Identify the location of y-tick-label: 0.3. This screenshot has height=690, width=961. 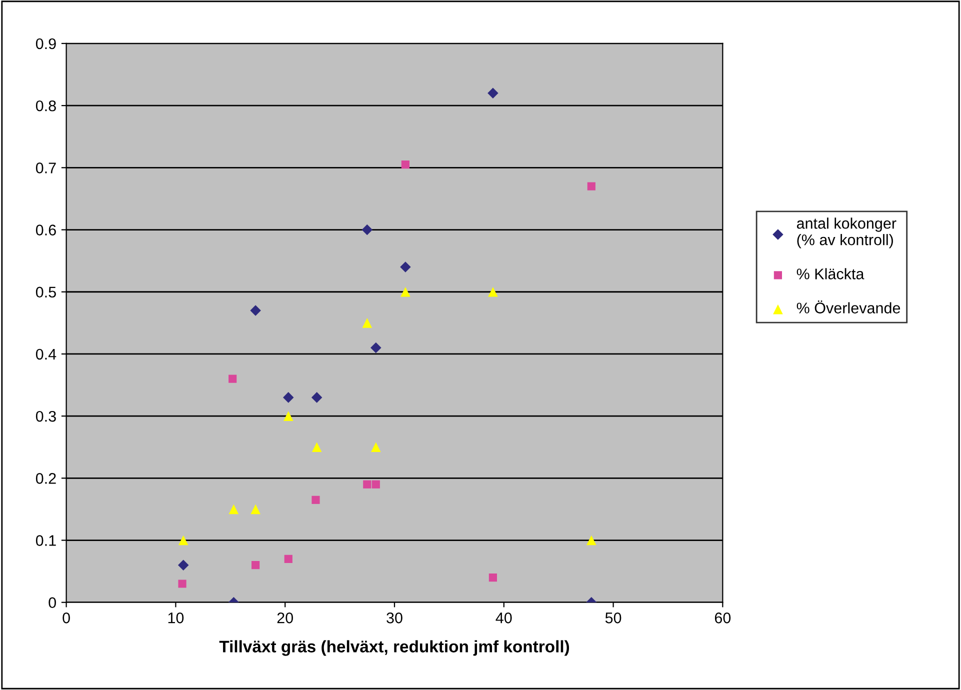
(46, 416).